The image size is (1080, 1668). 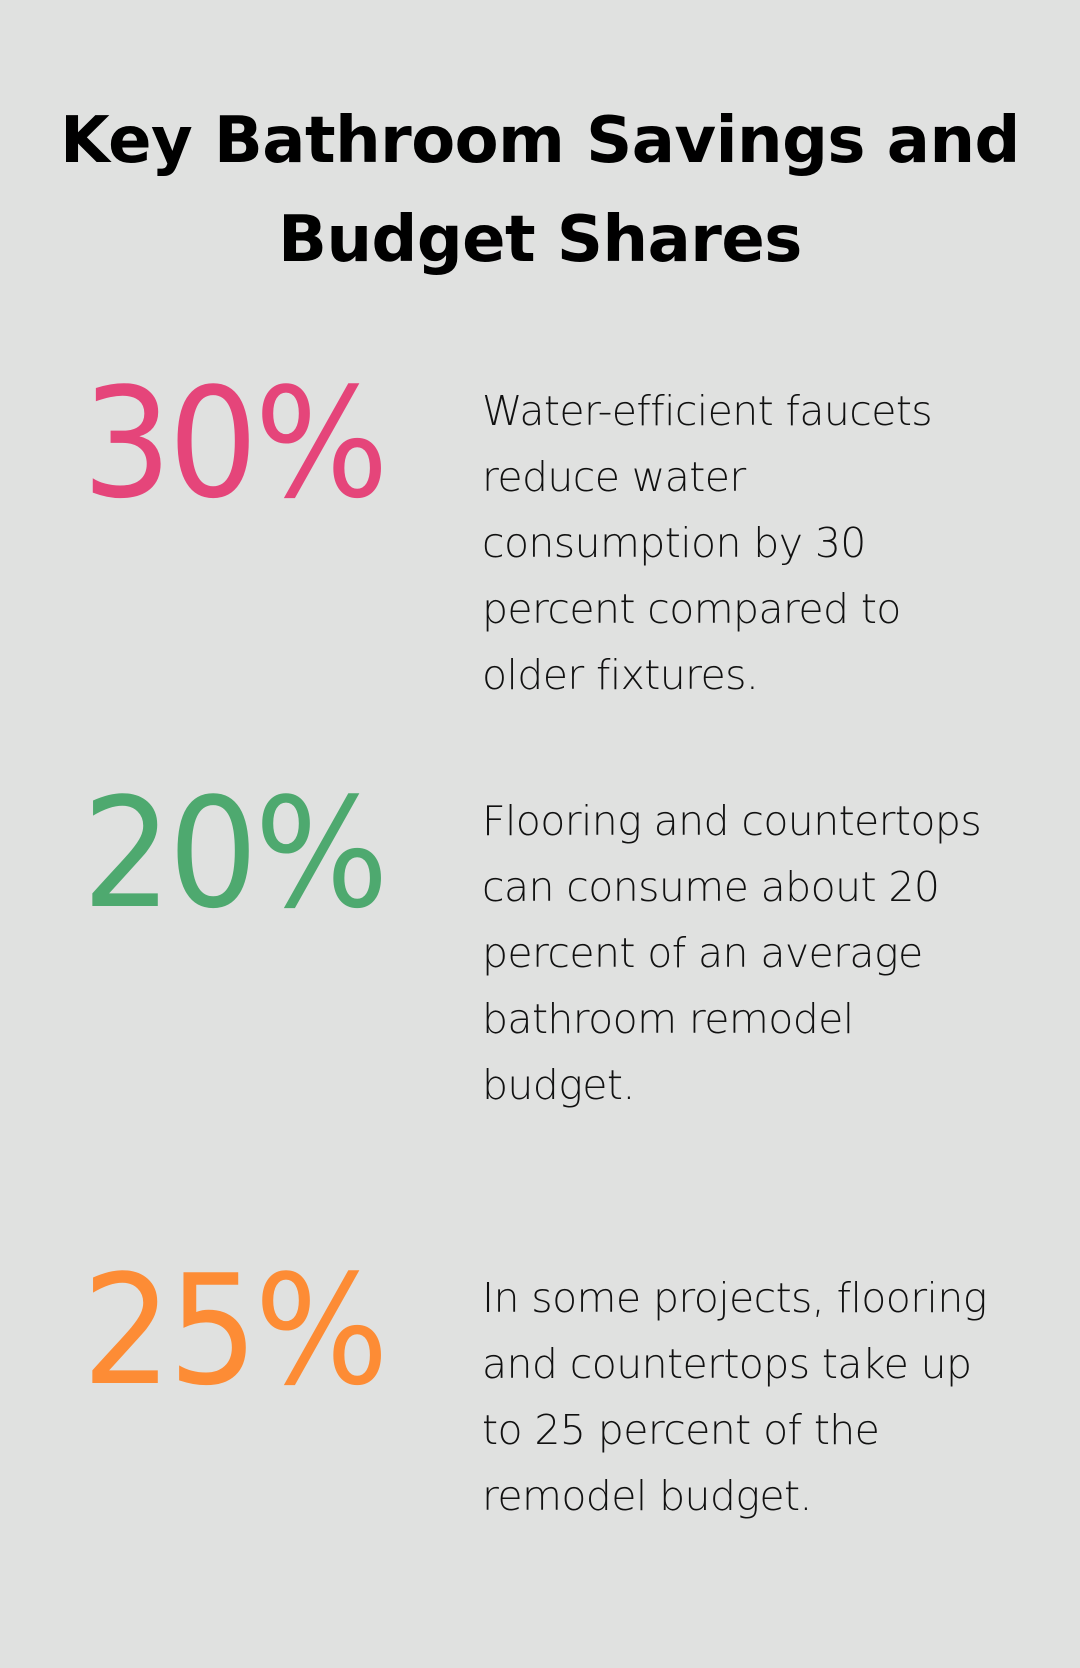 What do you see at coordinates (235, 1330) in the screenshot?
I see `stat-value: 25%` at bounding box center [235, 1330].